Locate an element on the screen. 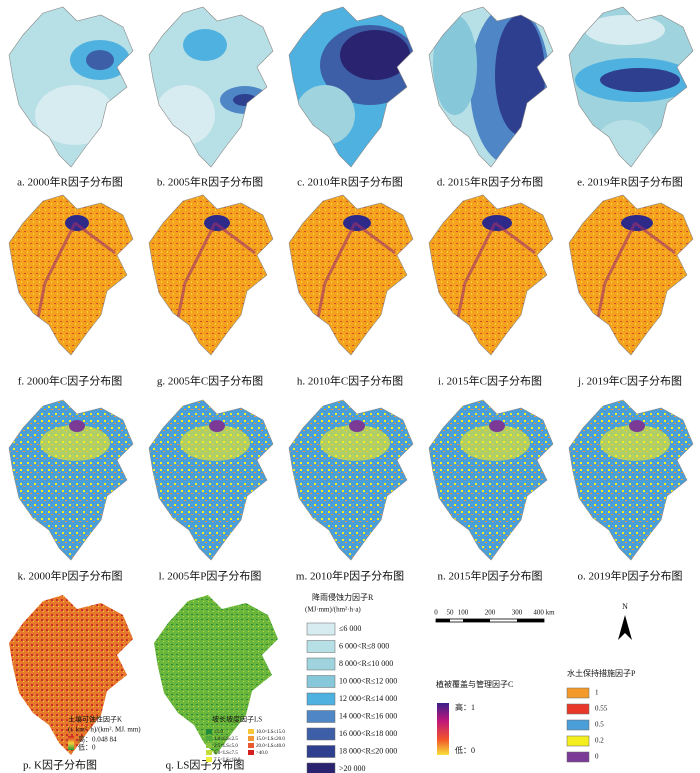  caption: g. 2005年C因子分布图 is located at coordinates (210, 381).